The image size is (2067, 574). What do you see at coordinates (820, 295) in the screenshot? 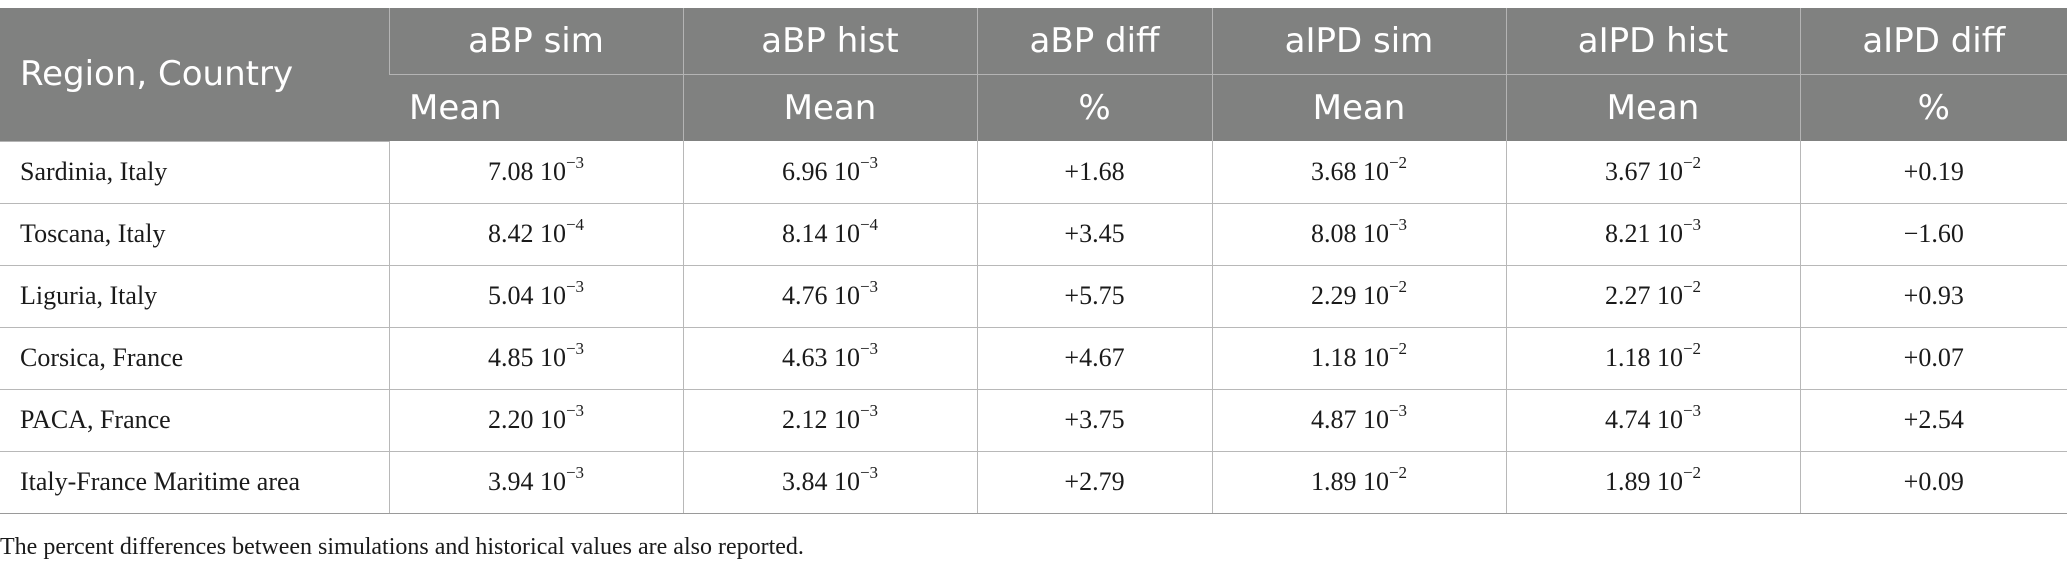
I see `value-mantissa: 4.76 10` at bounding box center [820, 295].